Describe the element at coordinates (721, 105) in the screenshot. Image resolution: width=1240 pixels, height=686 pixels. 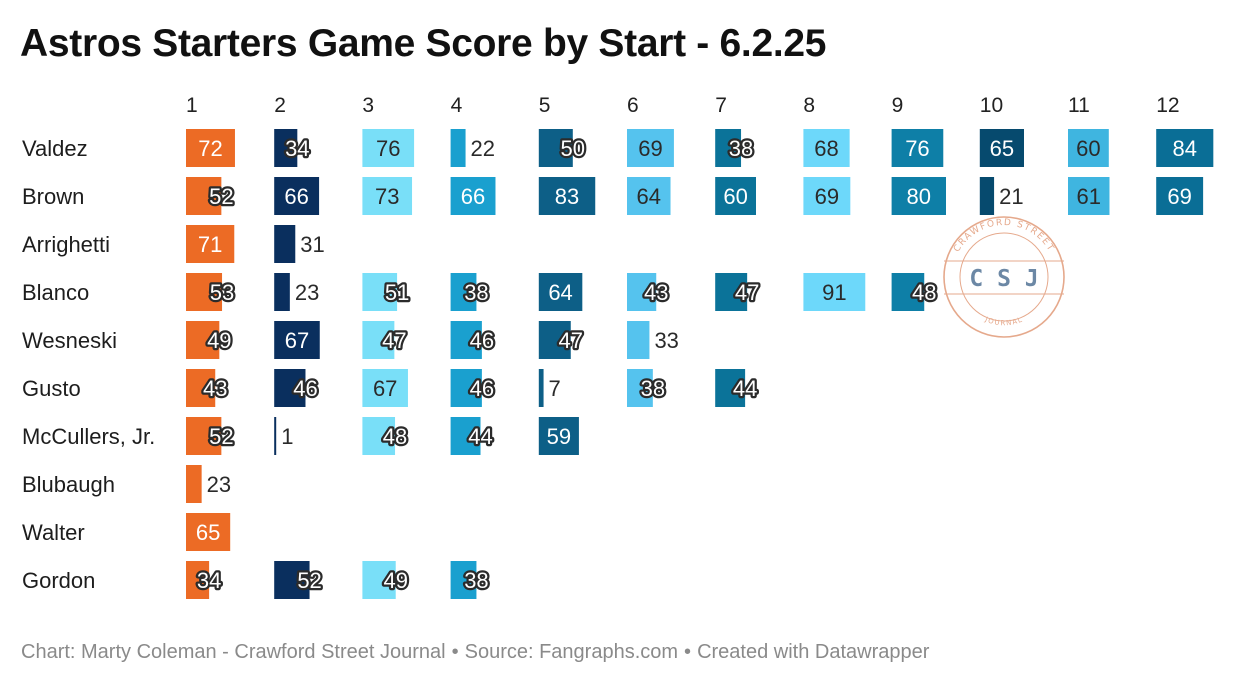
I see `column-label-7: 7` at that location.